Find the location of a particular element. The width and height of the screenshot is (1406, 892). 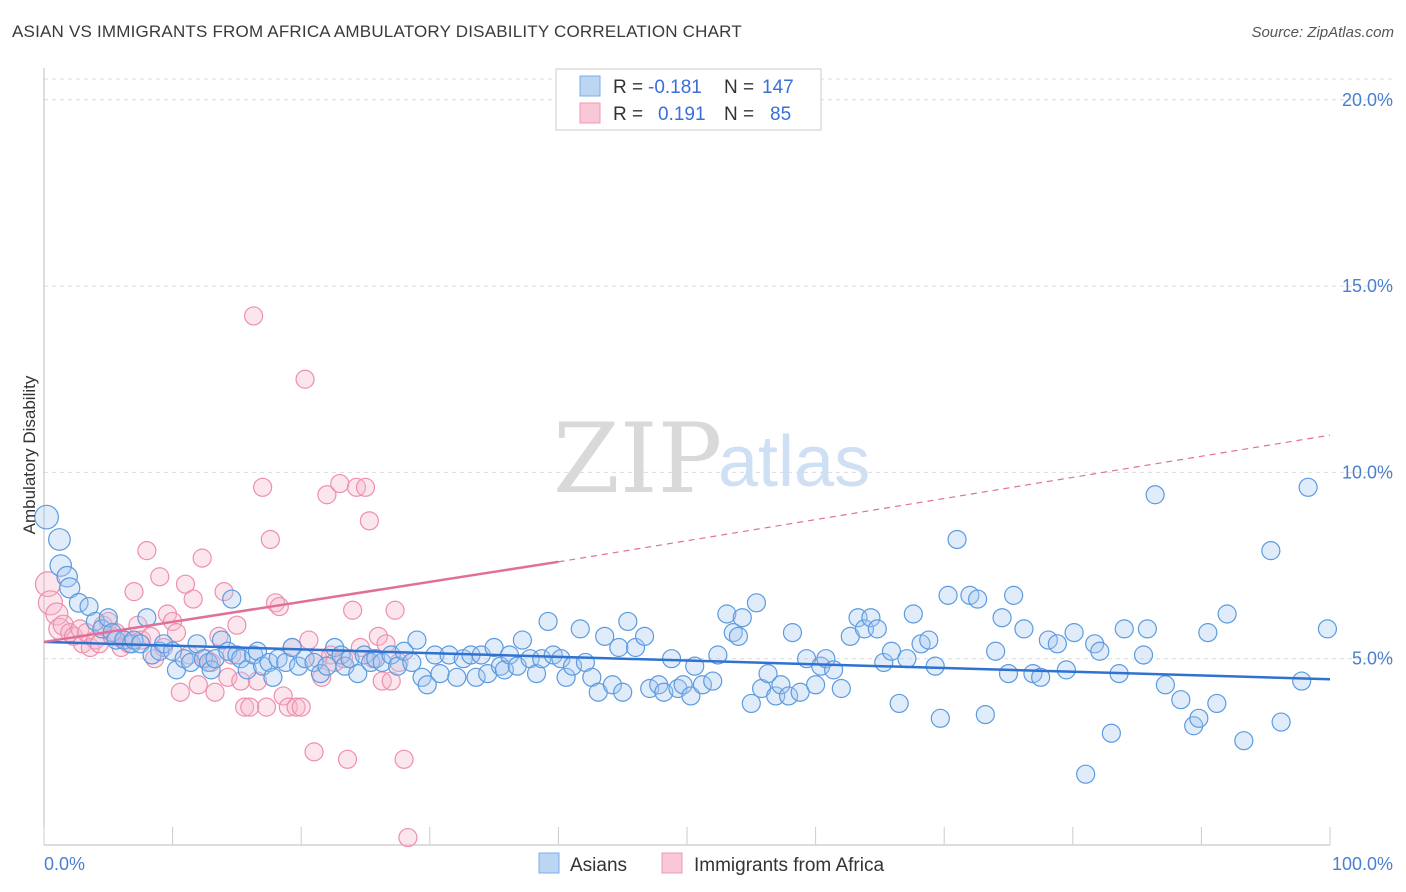

legend-r-label-asians: R = is located at coordinates (628, 87).